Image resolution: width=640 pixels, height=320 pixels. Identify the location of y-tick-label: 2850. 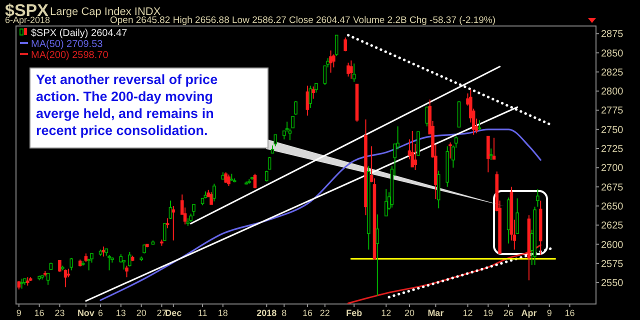
(612, 54).